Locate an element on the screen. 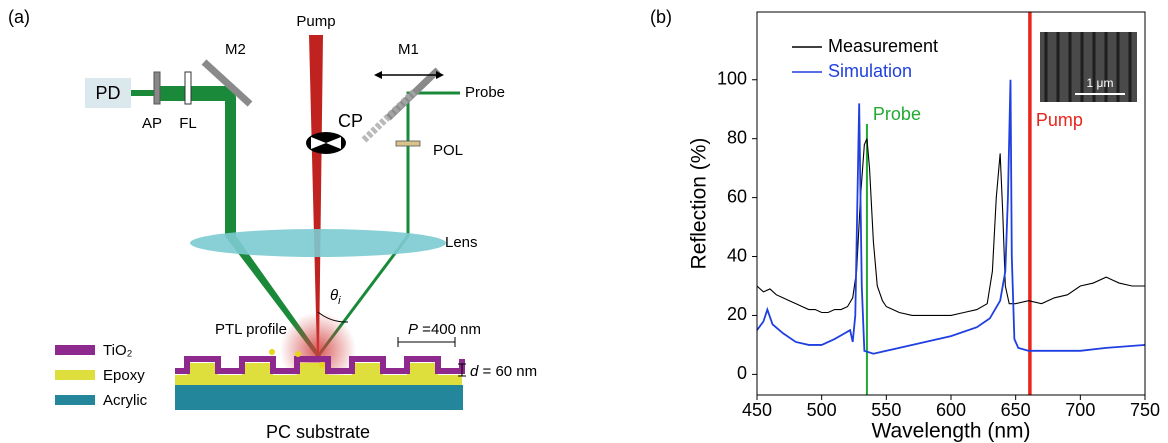 This screenshot has height=443, width=1168. acrylic-layer is located at coordinates (319, 397).